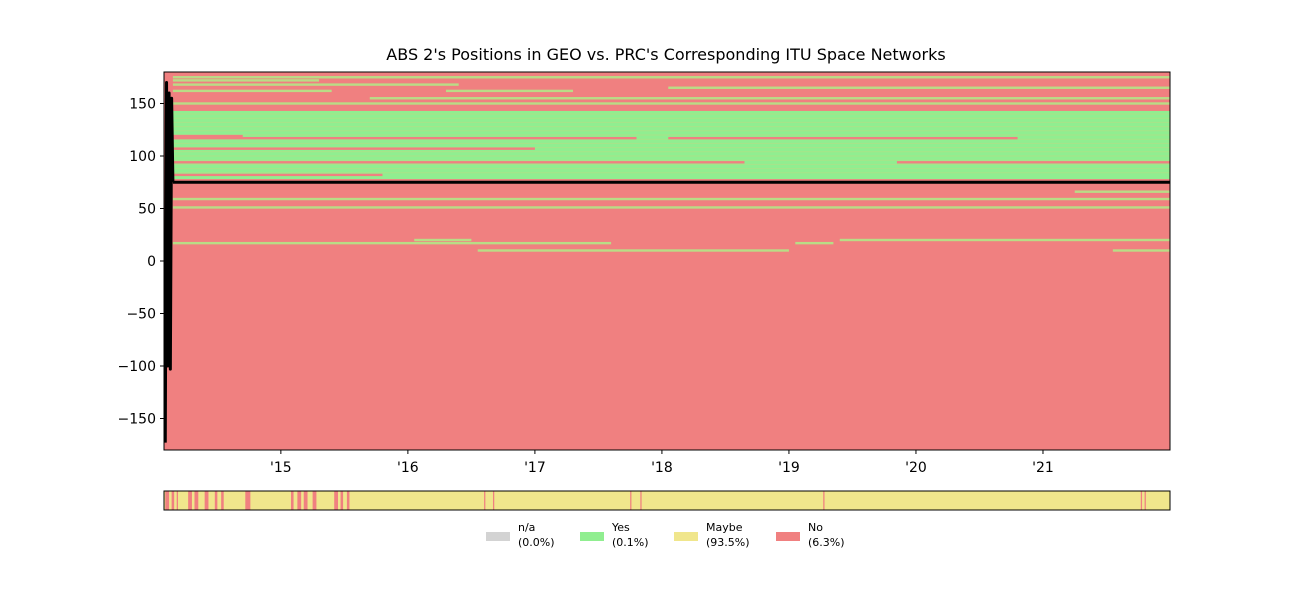 This screenshot has height=604, width=1300. I want to click on position-track-spike, so click(169, 262).